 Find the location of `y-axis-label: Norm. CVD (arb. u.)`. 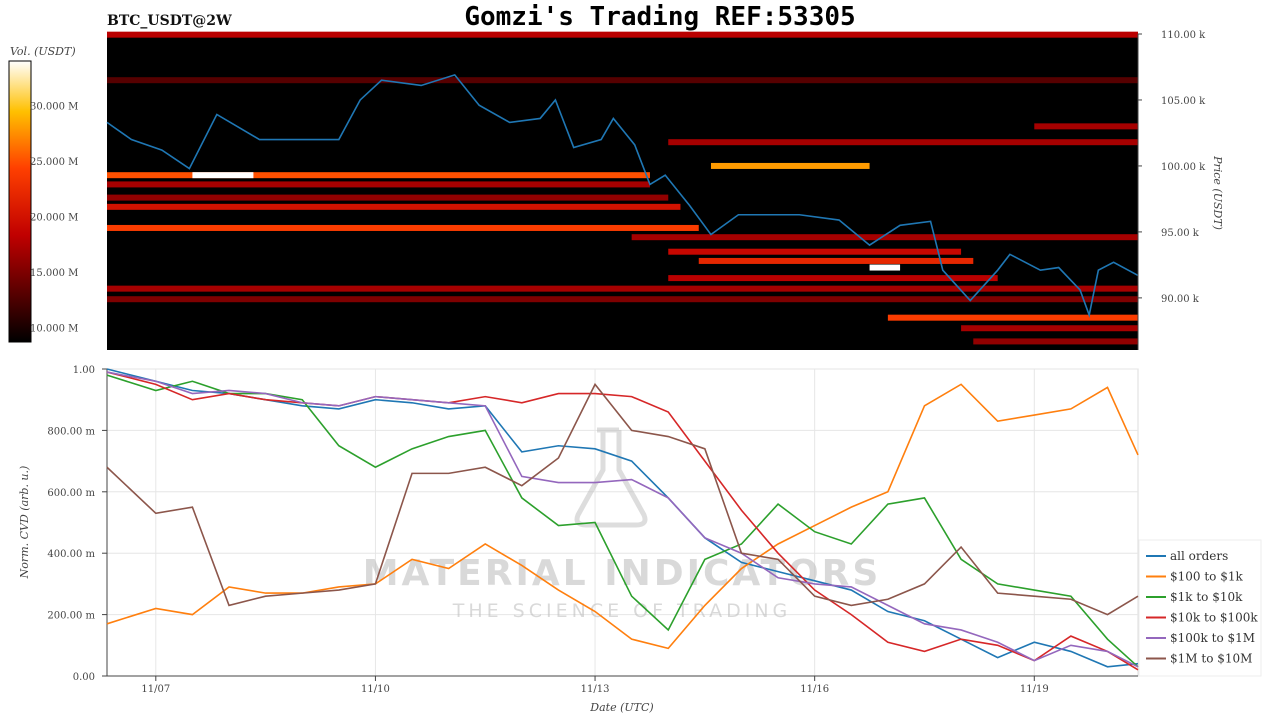

y-axis-label: Norm. CVD (arb. u.) is located at coordinates (24, 523).